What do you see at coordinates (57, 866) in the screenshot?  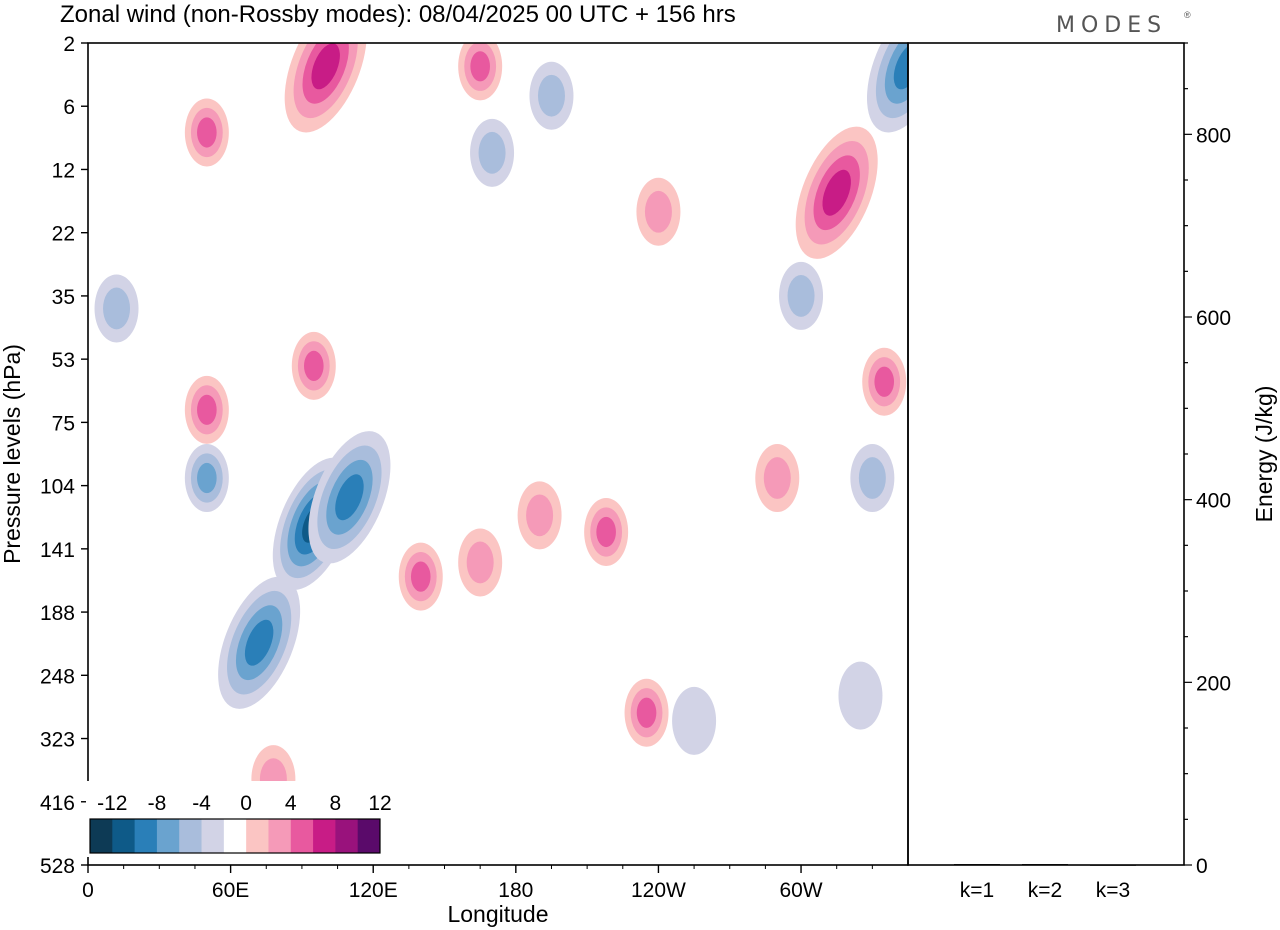 I see `y-tick-label-13: 528` at bounding box center [57, 866].